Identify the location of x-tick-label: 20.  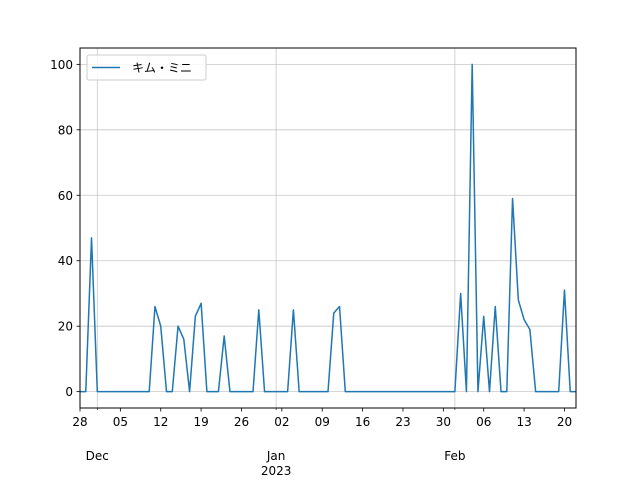
(564, 422).